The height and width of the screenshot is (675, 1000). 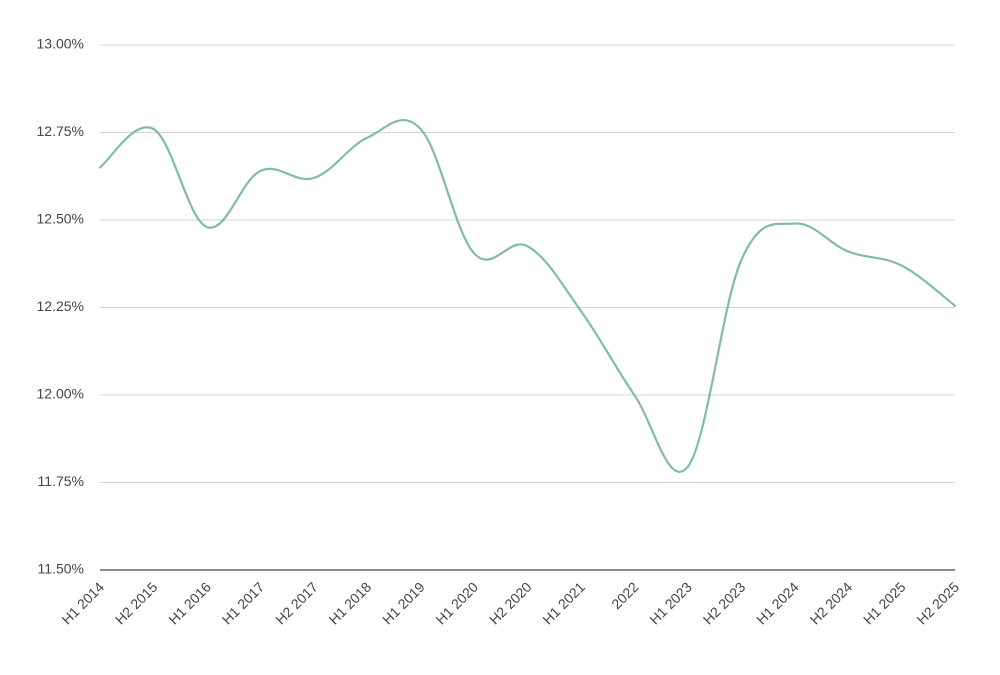 I want to click on y-tick-label: 12.00%, so click(x=60, y=394).